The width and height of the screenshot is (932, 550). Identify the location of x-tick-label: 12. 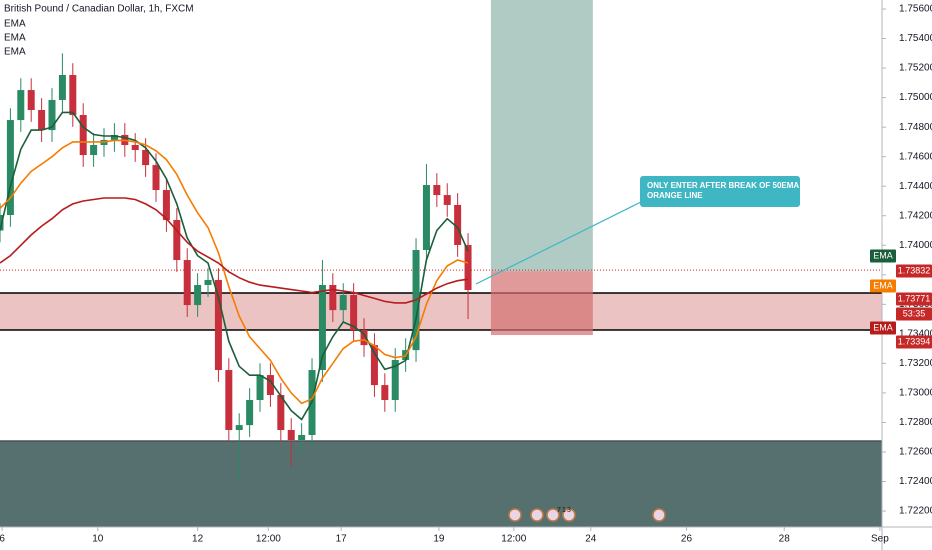
(198, 539).